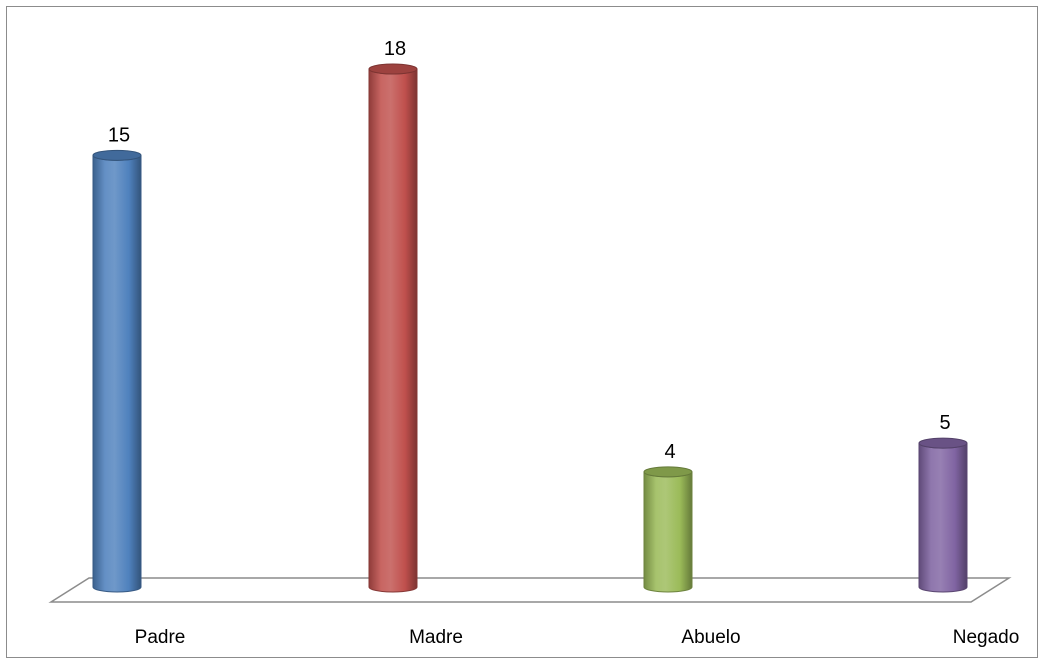 This screenshot has height=666, width=1048. What do you see at coordinates (668, 472) in the screenshot?
I see `bar-abuelo-top` at bounding box center [668, 472].